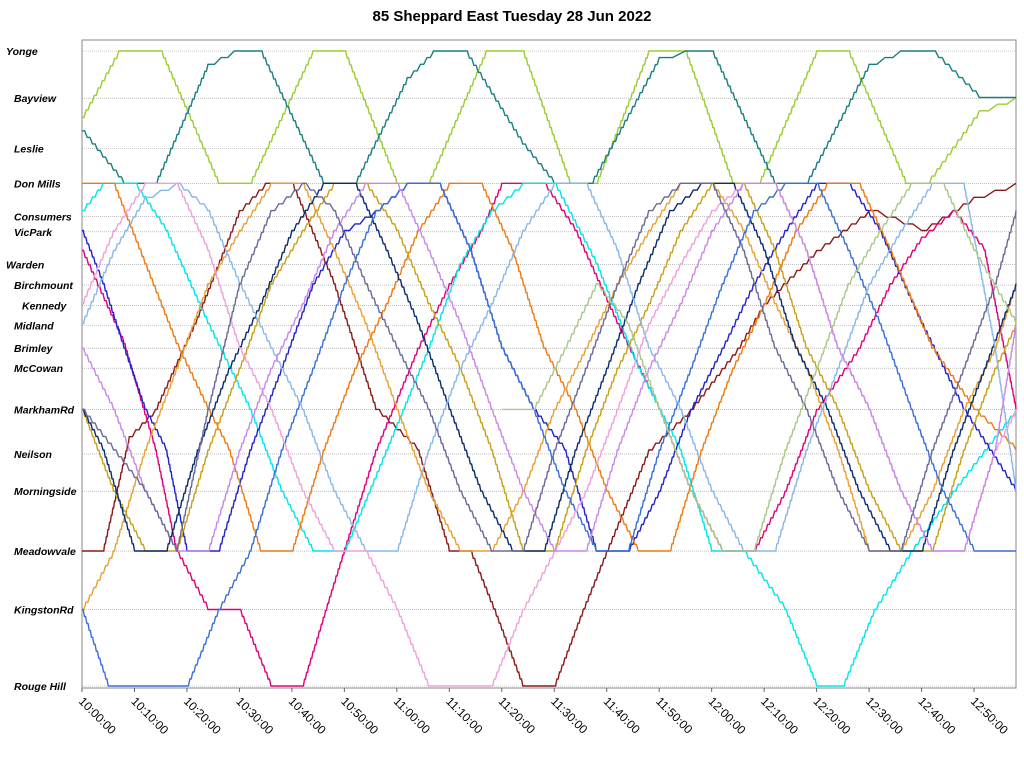  I want to click on stop-label: Bayview, so click(35, 99).